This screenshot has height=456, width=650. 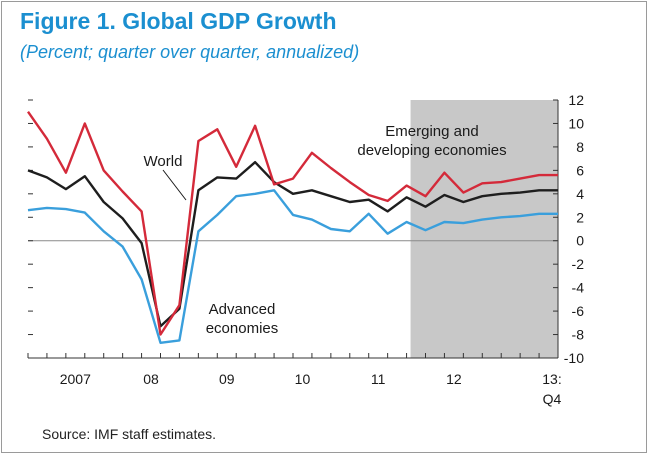 What do you see at coordinates (163, 161) in the screenshot?
I see `annotation-world: World` at bounding box center [163, 161].